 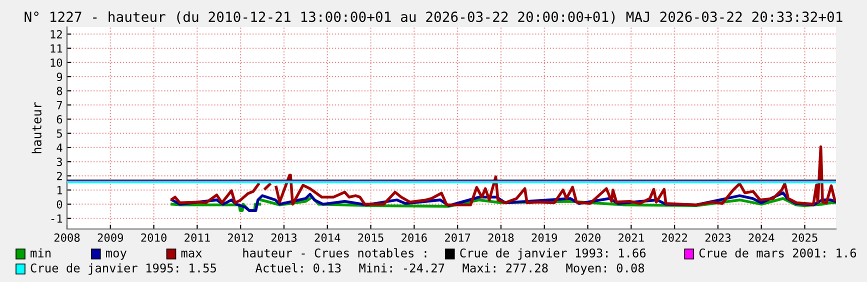 I want to click on text: hauteur - Crues notables :, so click(x=334, y=253).